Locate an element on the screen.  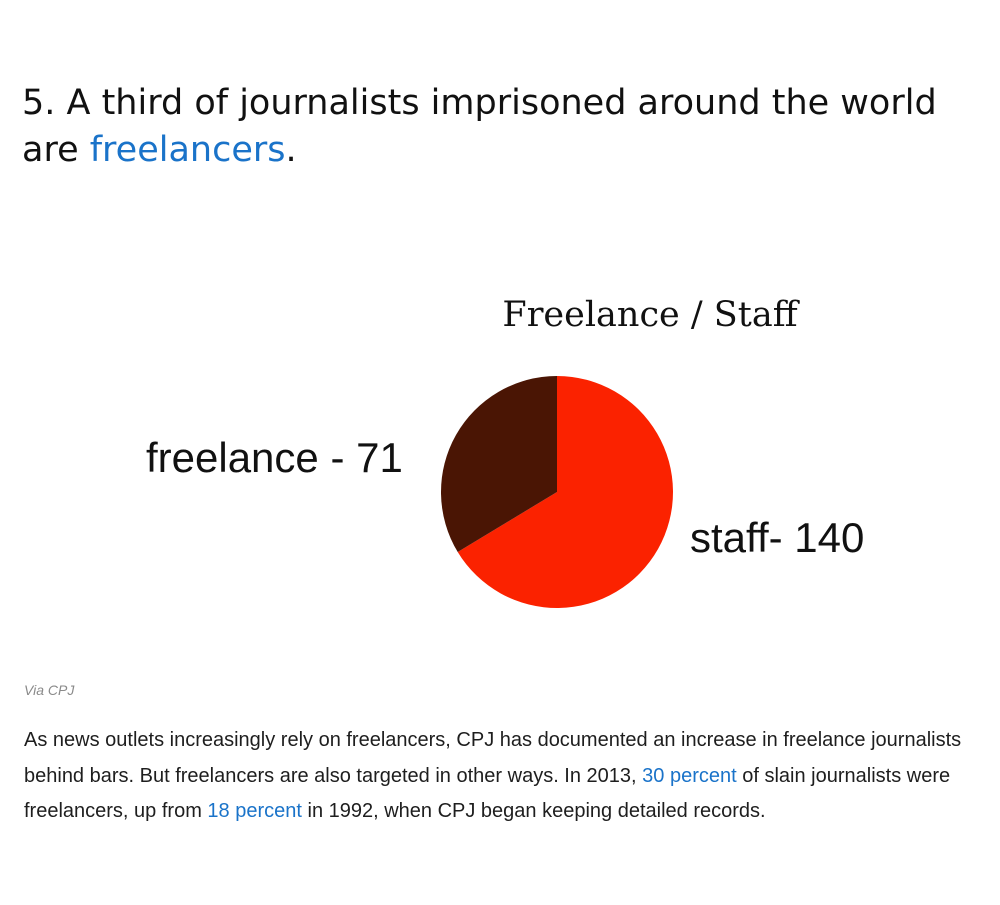
chart-title: Freelance / Staff is located at coordinates (650, 315).